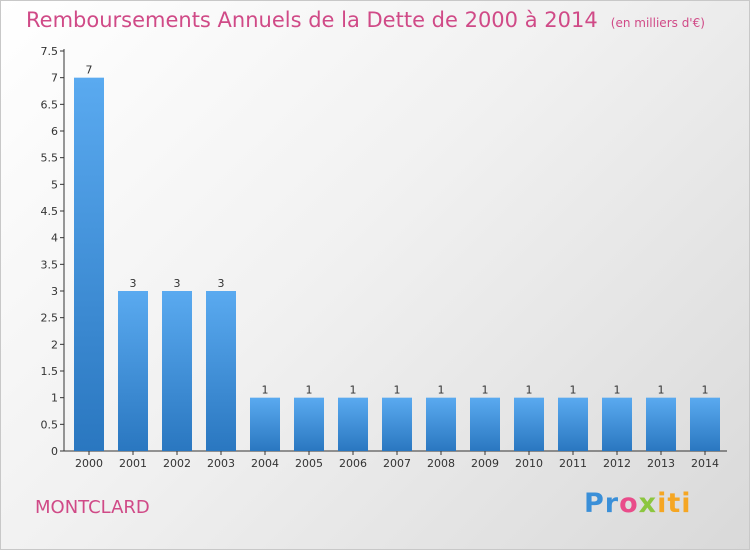 The height and width of the screenshot is (550, 750). Describe the element at coordinates (54, 451) in the screenshot. I see `y-tick-label: 0` at that location.